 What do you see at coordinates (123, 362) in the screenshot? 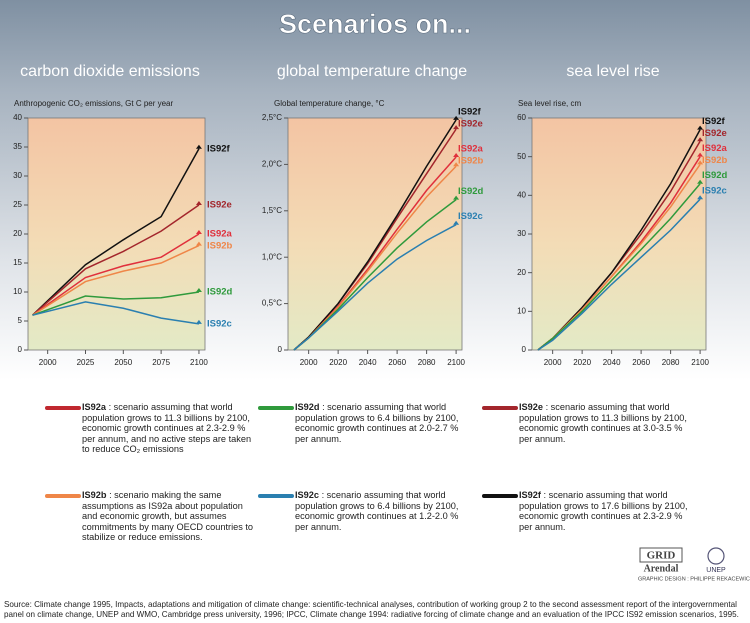
I see `x-tick-label: 2050` at bounding box center [123, 362].